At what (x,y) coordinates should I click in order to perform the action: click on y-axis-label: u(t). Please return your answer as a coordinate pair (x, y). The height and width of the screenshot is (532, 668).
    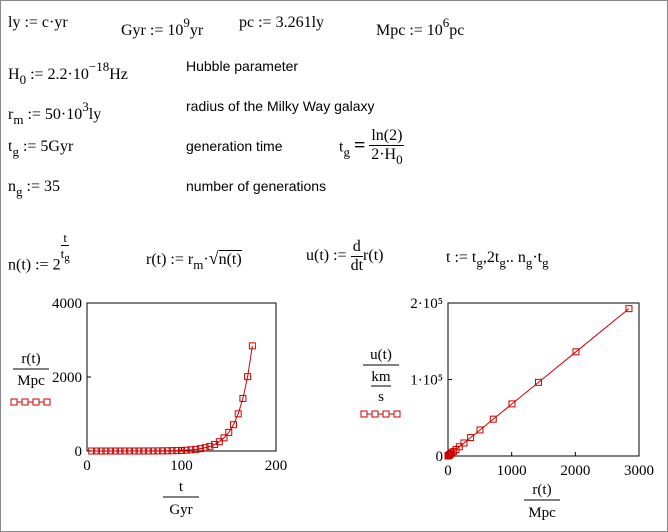
    Looking at the image, I should click on (381, 355).